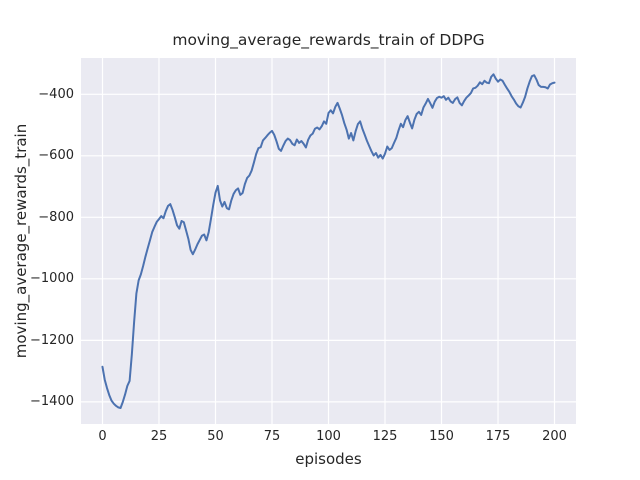  What do you see at coordinates (56, 94) in the screenshot?
I see `y-tick-label: −400` at bounding box center [56, 94].